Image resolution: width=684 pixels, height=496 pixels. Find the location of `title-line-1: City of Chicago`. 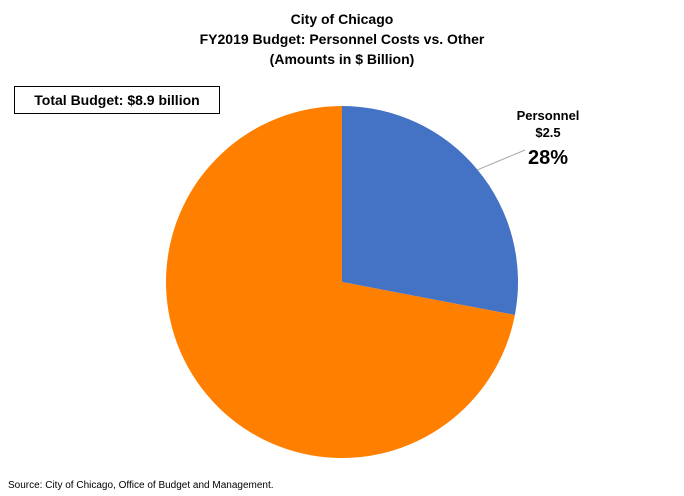

title-line-1: City of Chicago is located at coordinates (342, 19).